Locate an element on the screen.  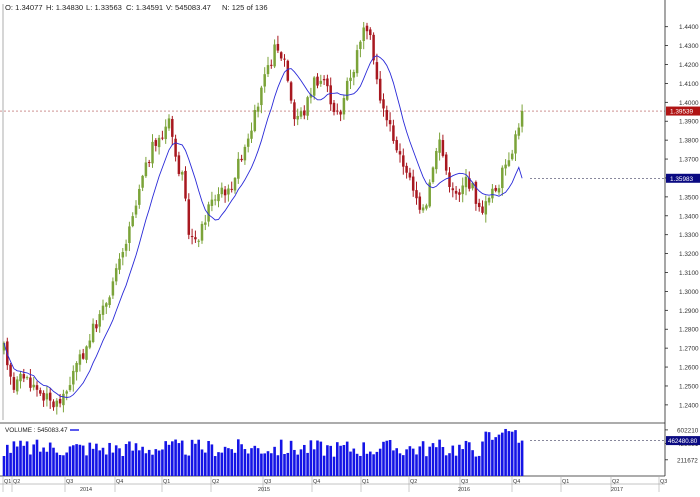
year-label: 2014 is located at coordinates (86, 489).